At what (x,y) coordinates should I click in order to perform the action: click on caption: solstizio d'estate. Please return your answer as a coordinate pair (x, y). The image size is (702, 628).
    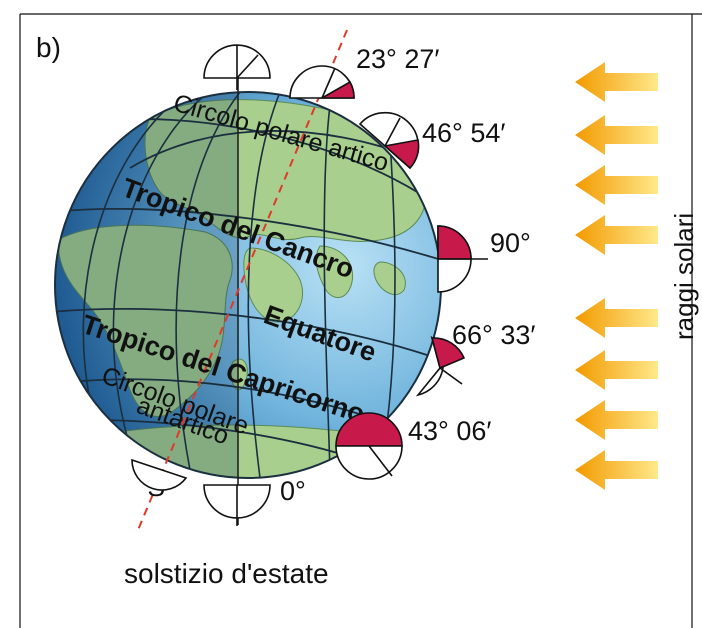
    Looking at the image, I should click on (226, 573).